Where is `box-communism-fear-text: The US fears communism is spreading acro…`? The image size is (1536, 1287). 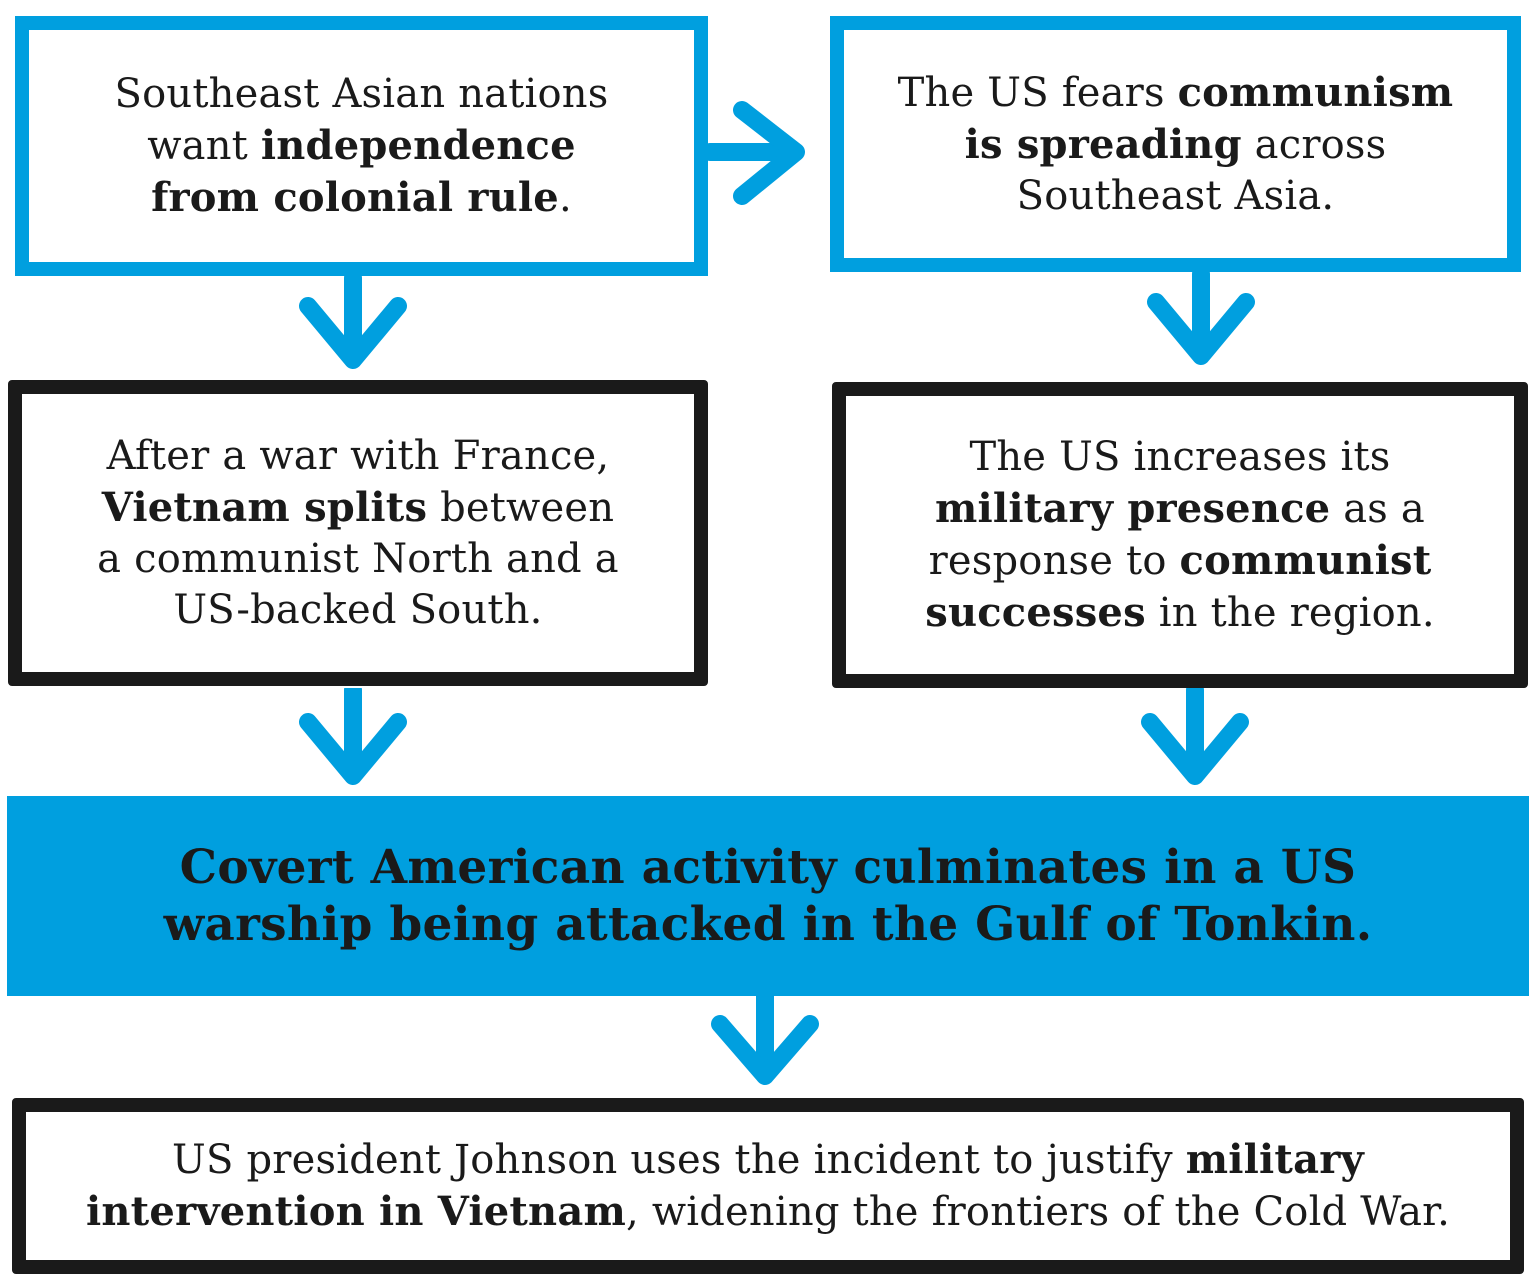 box-communism-fear-text: The US fears communism is spreading acro… is located at coordinates (1176, 144).